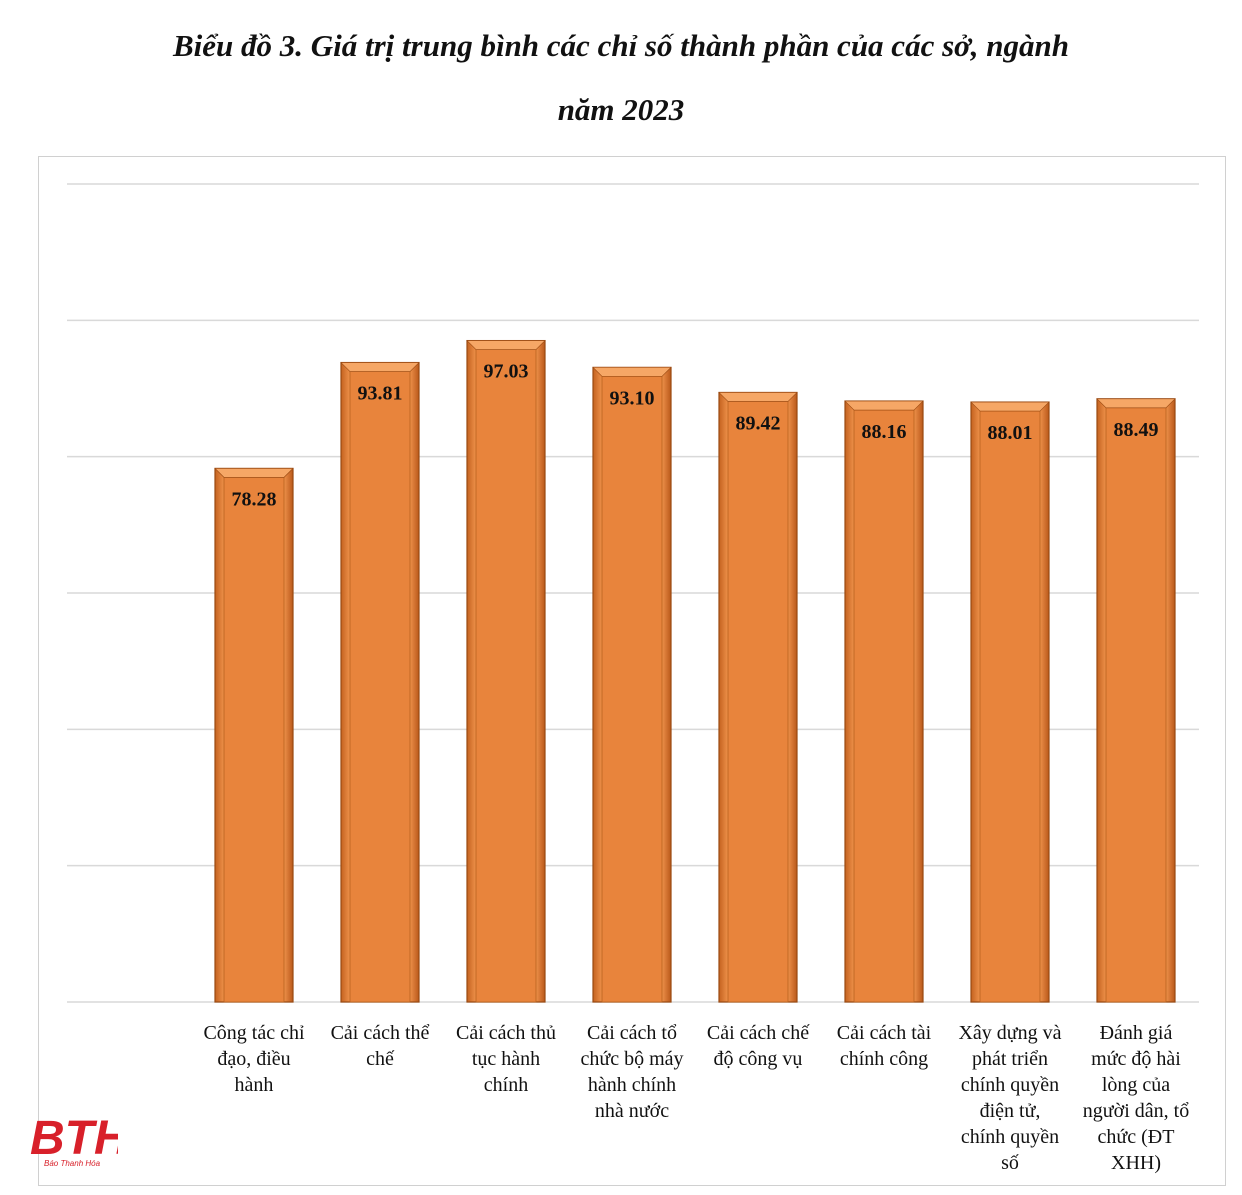  I want to click on x-tick-label: Công tác chỉ đạo, điều hành, so click(254, 1059).